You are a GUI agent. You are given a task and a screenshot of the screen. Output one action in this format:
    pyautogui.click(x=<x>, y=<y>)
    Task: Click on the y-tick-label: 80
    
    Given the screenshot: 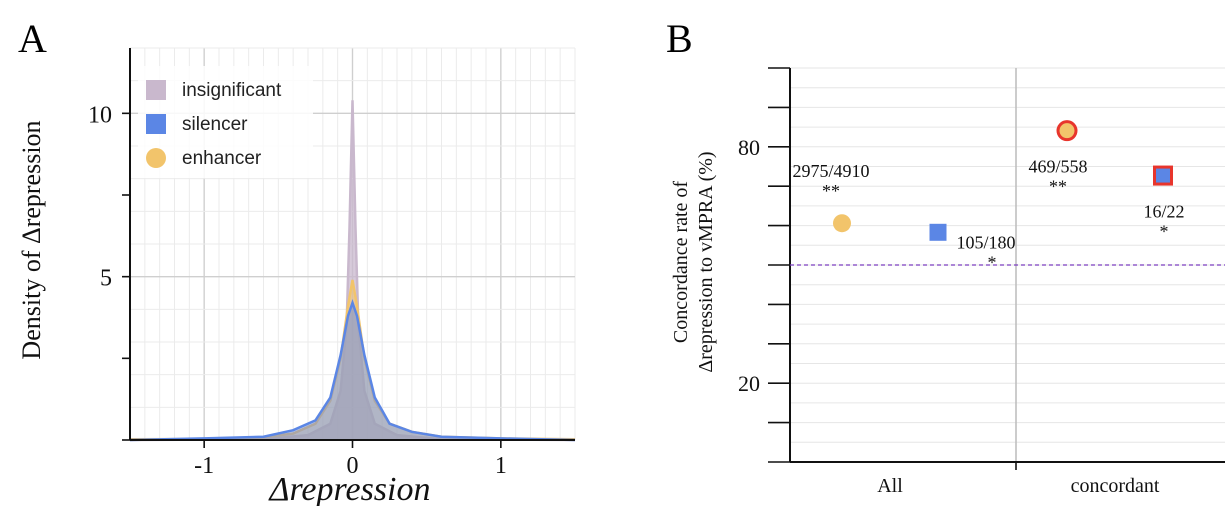 What is the action you would take?
    pyautogui.click(x=749, y=147)
    